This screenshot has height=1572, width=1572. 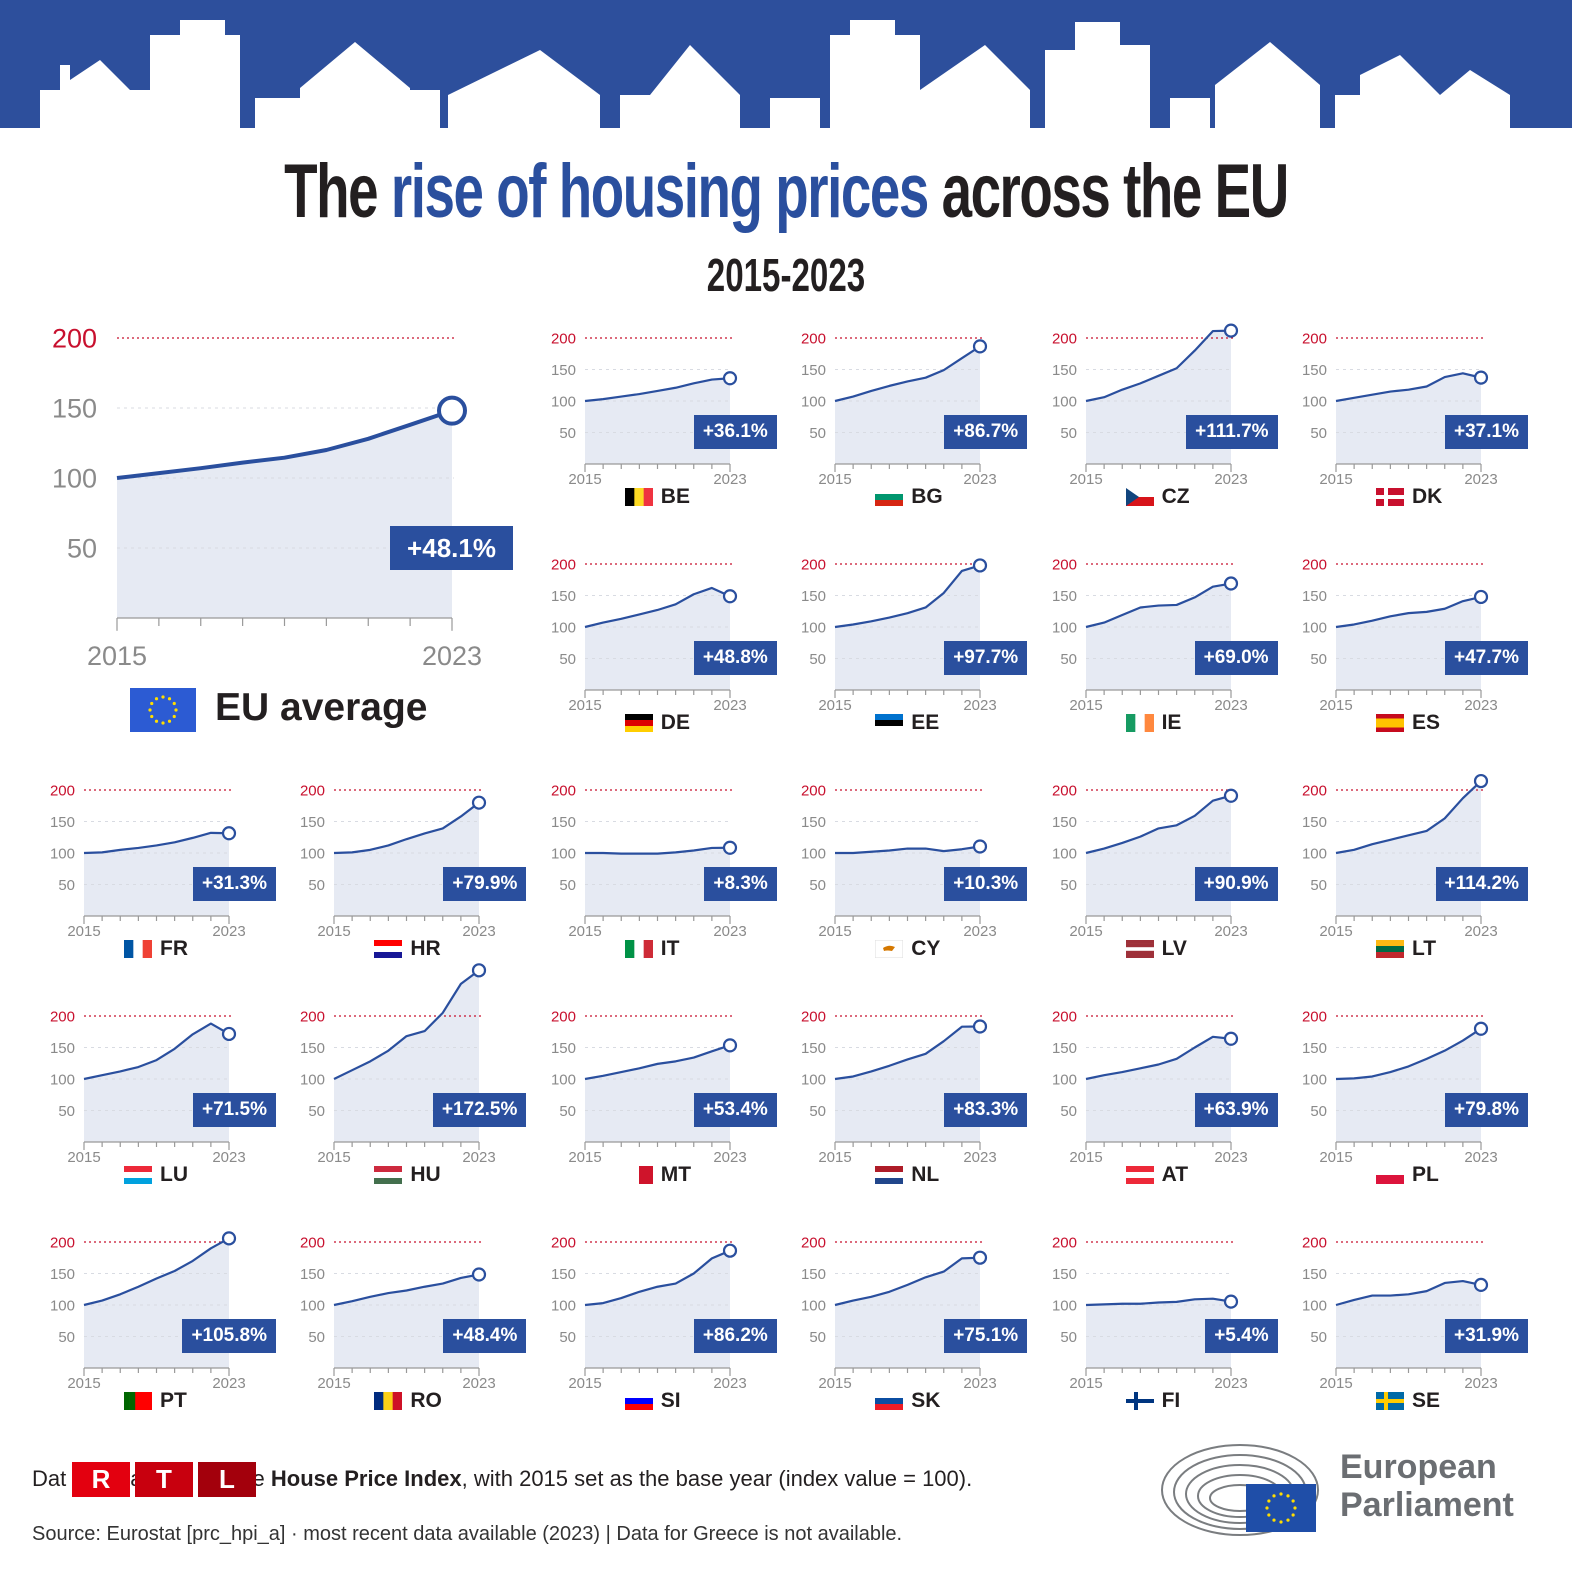 What do you see at coordinates (813, 1242) in the screenshot?
I see `sk-y-tick-label: 200` at bounding box center [813, 1242].